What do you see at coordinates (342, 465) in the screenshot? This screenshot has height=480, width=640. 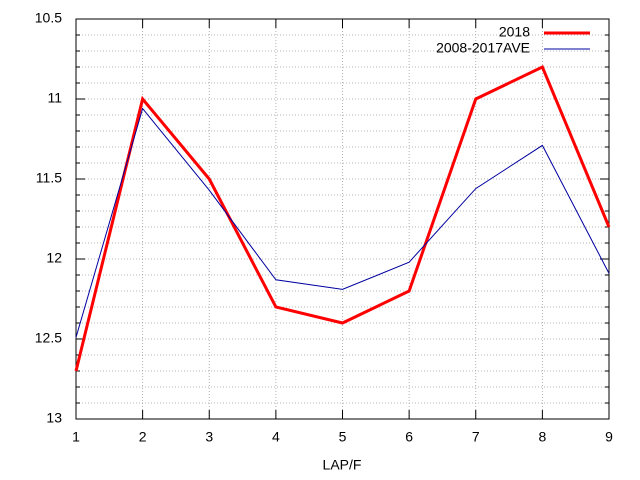 I see `x-axis-label: LAP/F` at bounding box center [342, 465].